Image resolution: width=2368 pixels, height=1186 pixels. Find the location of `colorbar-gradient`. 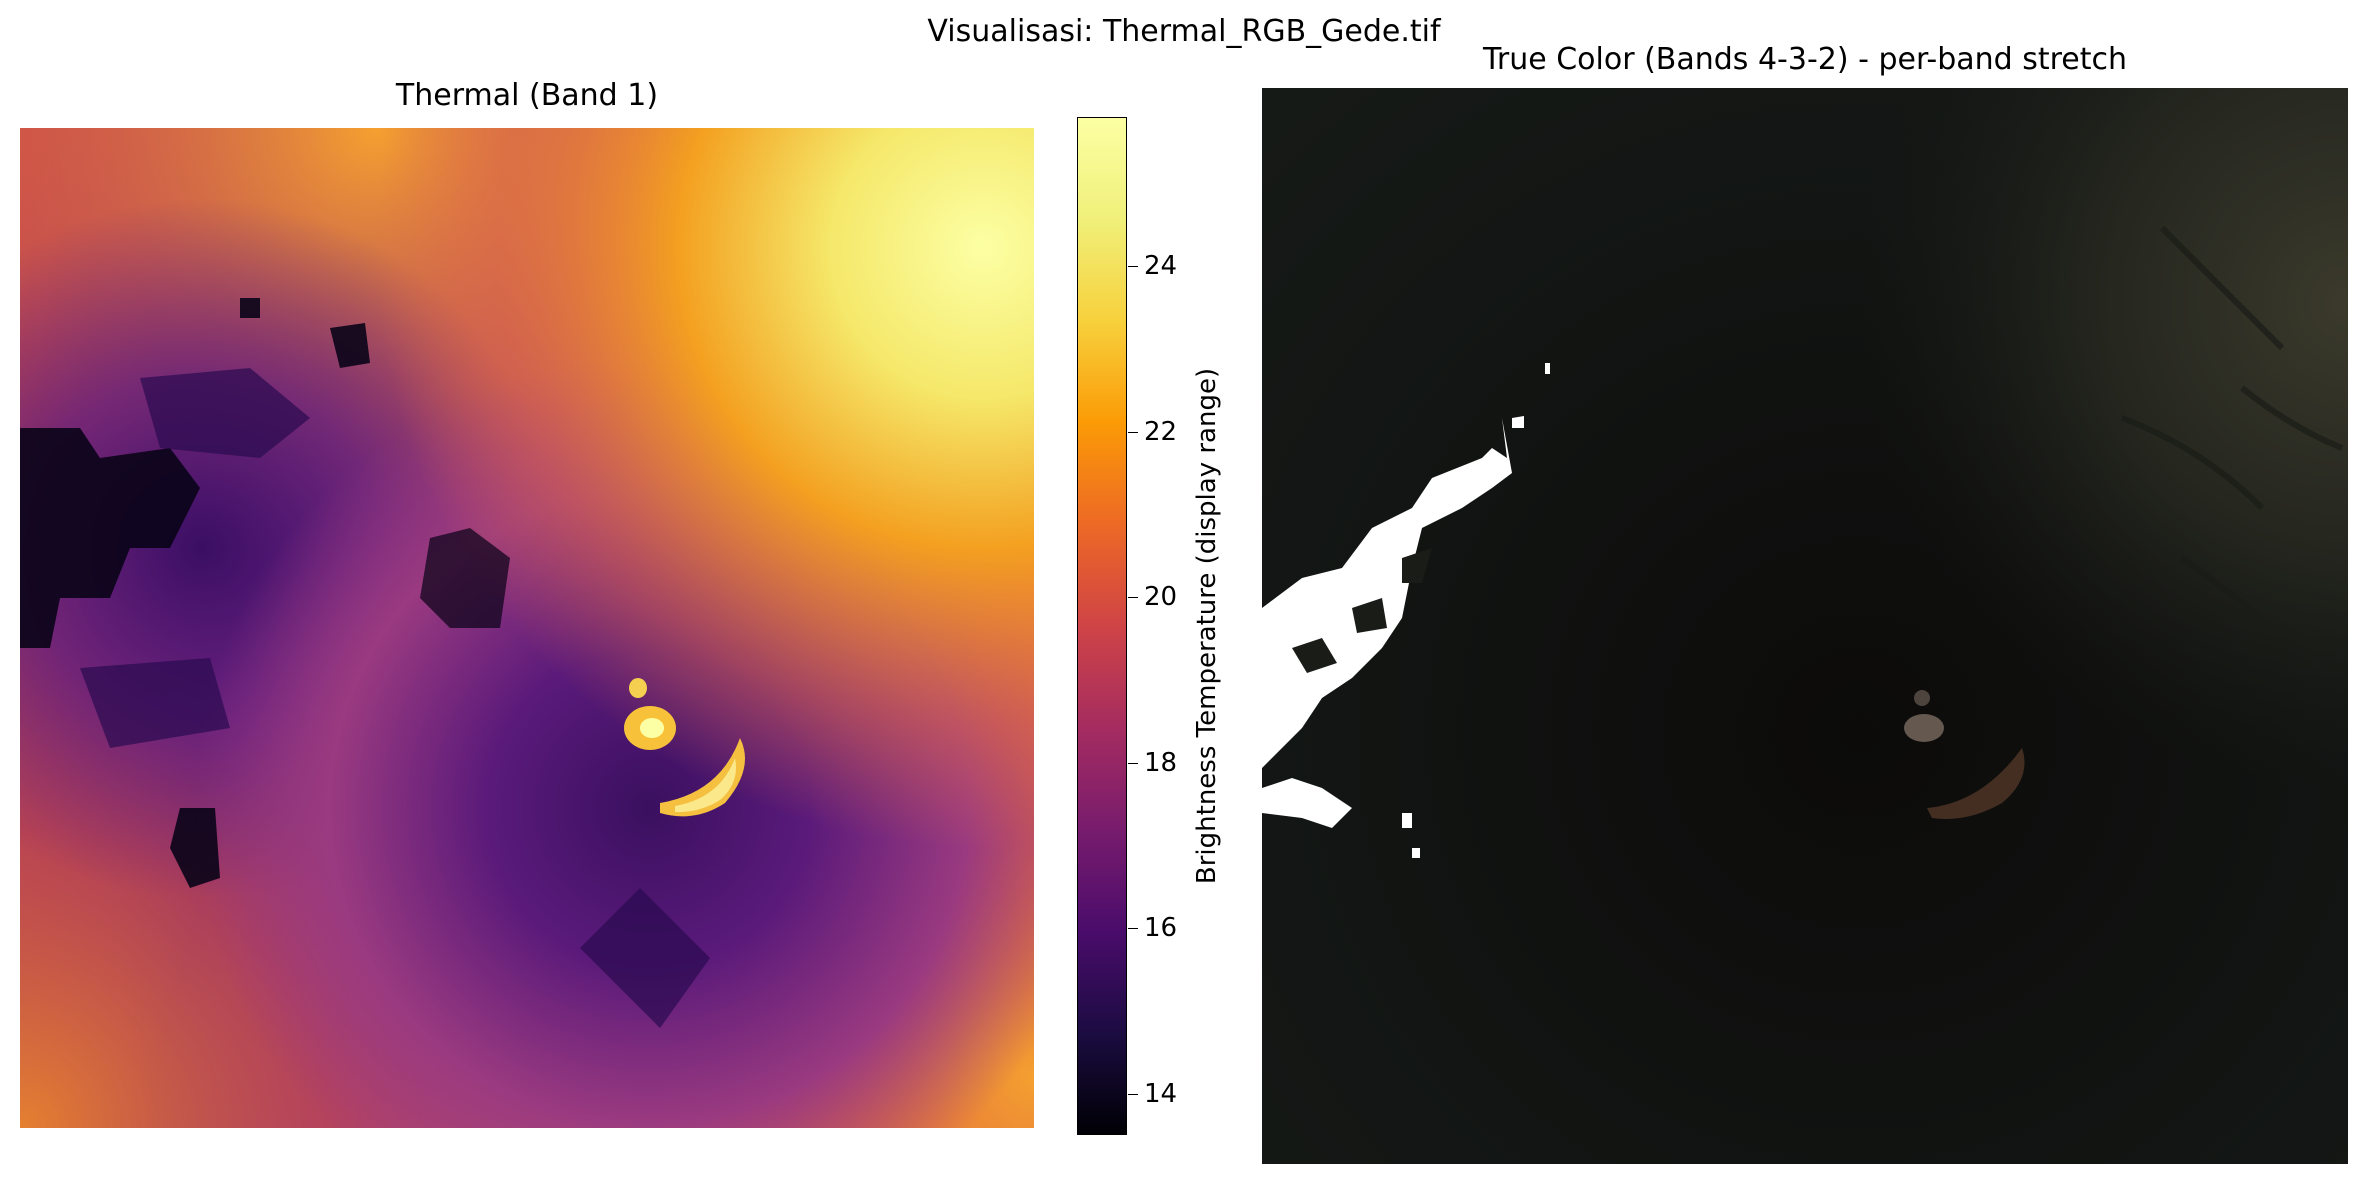

colorbar-gradient is located at coordinates (1102, 626).